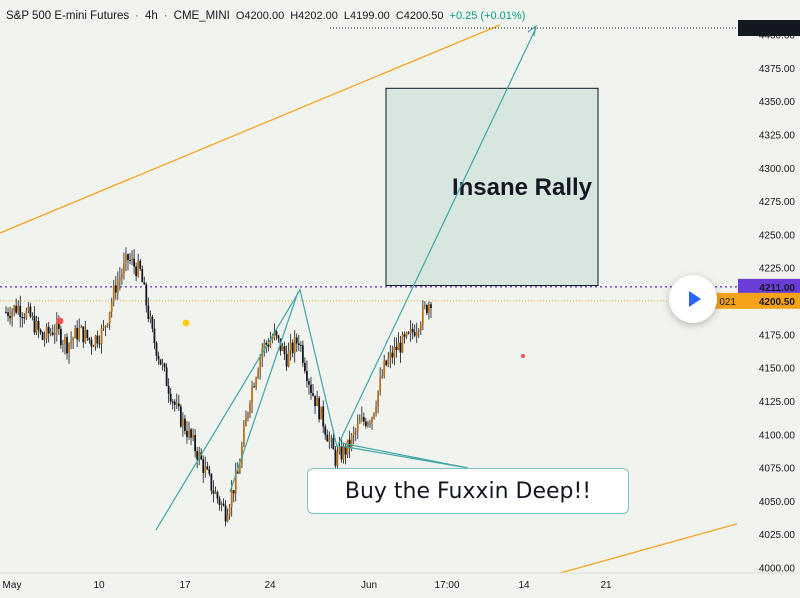 This screenshot has width=800, height=598. I want to click on x-tick-label: Jun, so click(369, 585).